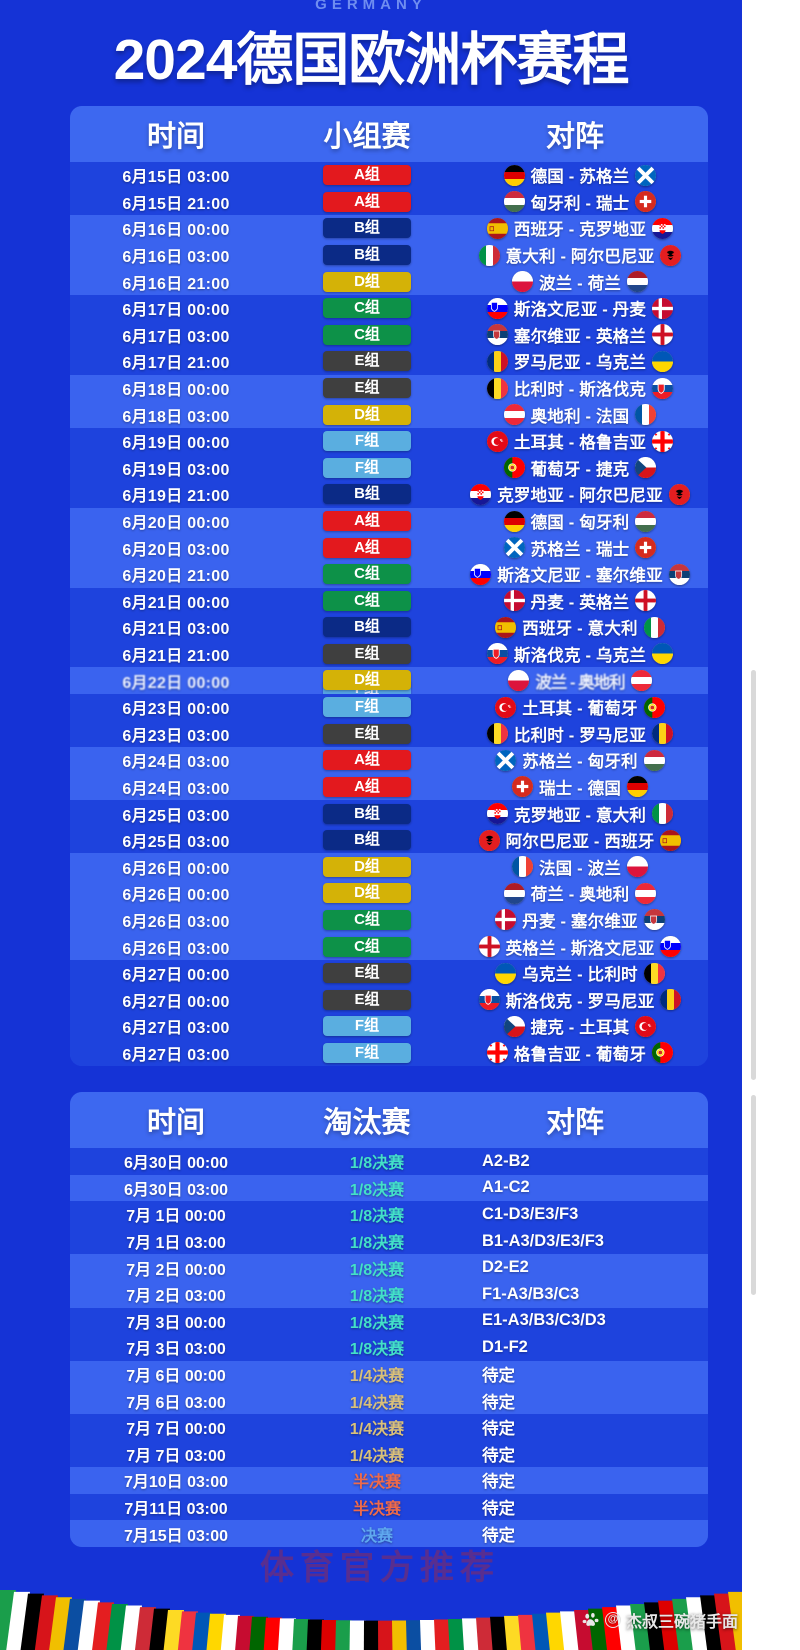 This screenshot has height=1650, width=800. I want to click on match-fixture-cell: 苏格兰 - 匈牙利, so click(580, 760).